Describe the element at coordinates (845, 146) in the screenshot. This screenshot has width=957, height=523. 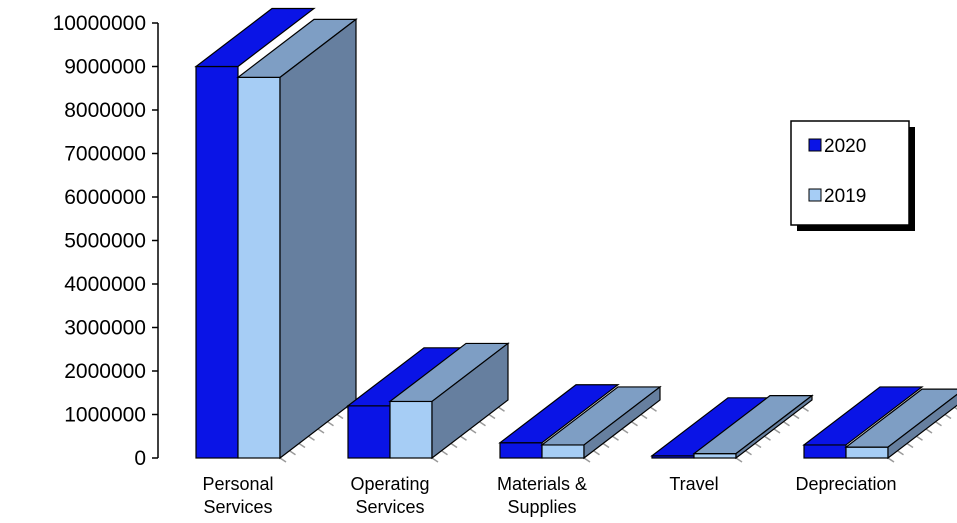
I see `legend-label-2020: 2020` at that location.